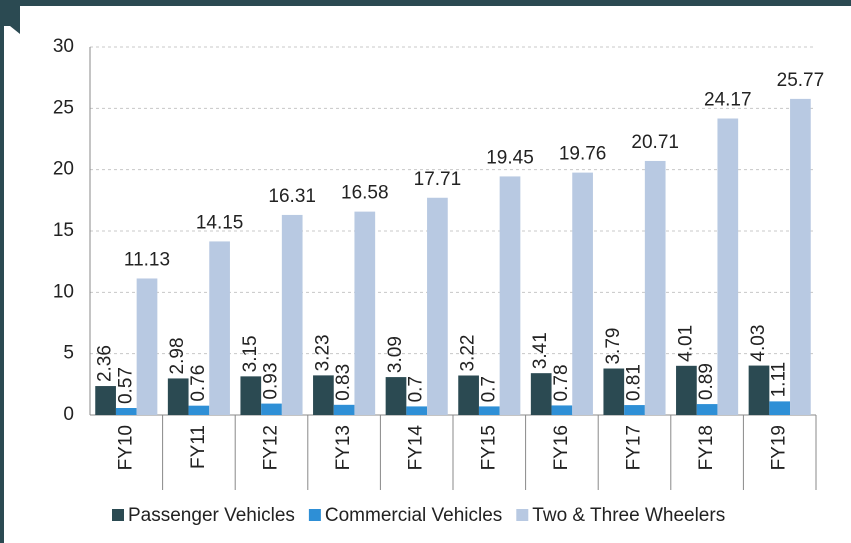  What do you see at coordinates (779, 380) in the screenshot?
I see `data-label: 1.11` at bounding box center [779, 380].